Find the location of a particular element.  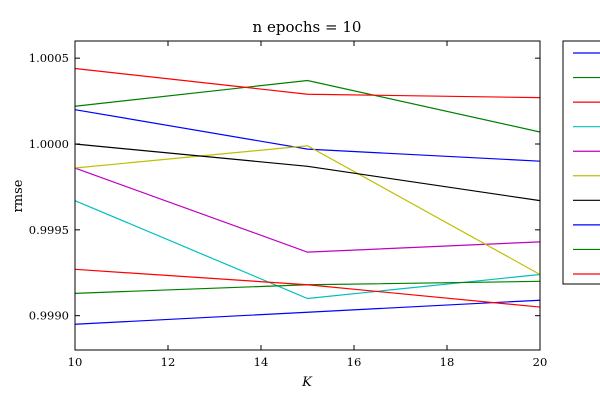

y-axis-label: rmse is located at coordinates (18, 195).